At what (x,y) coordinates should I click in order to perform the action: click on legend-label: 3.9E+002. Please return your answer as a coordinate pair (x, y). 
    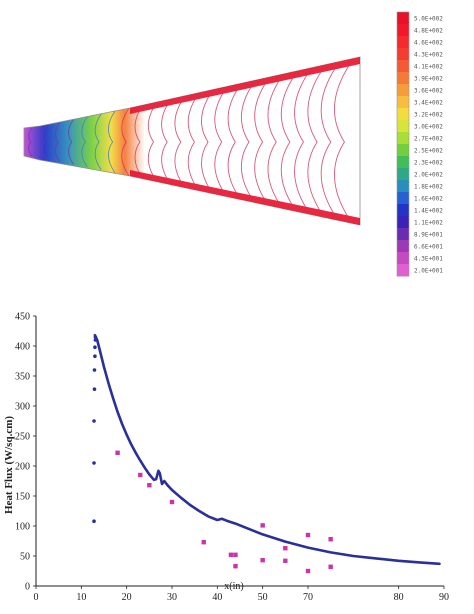
    Looking at the image, I should click on (428, 78).